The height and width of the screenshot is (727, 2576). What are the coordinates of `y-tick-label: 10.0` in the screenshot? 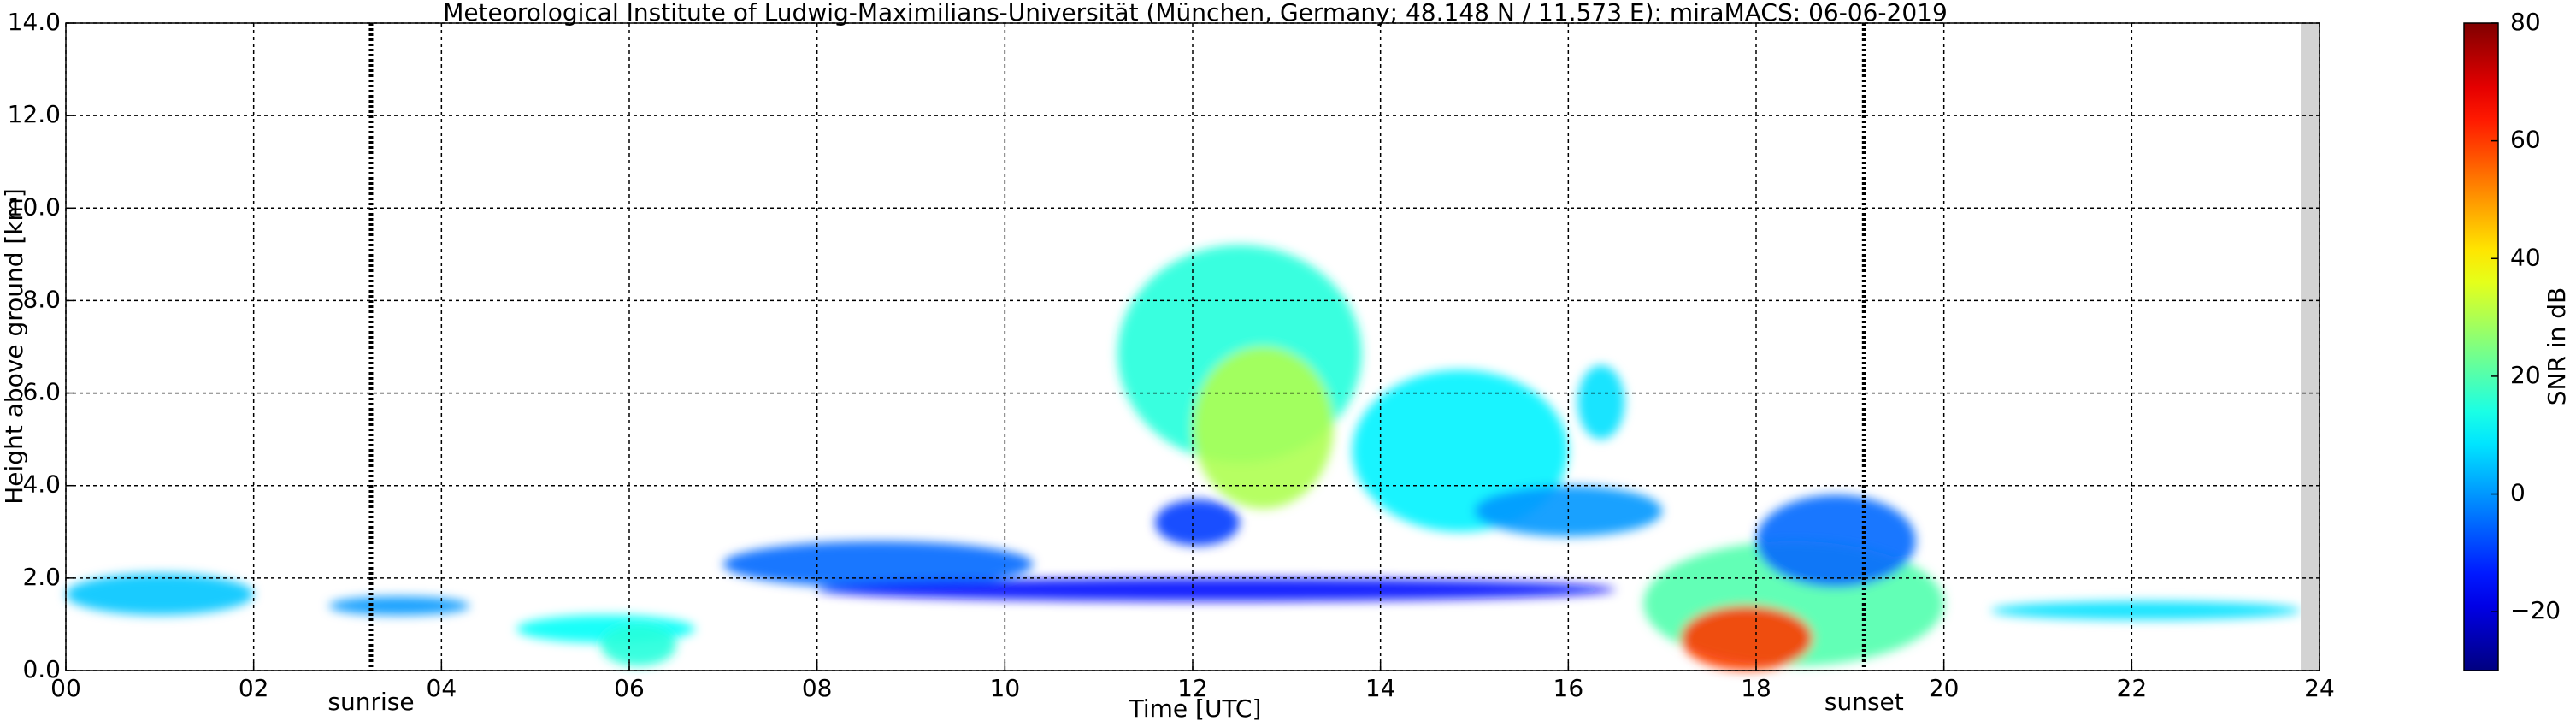 It's located at (34, 206).